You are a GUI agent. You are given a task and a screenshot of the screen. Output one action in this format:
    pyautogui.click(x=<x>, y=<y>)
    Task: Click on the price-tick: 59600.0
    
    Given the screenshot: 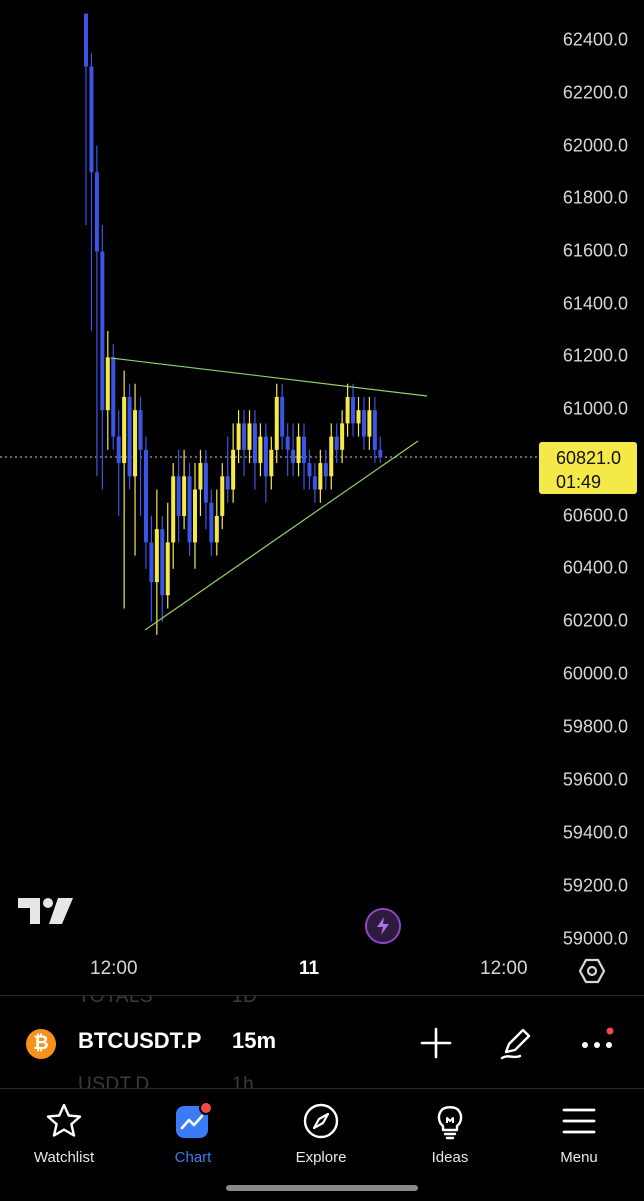 What is the action you would take?
    pyautogui.click(x=595, y=779)
    